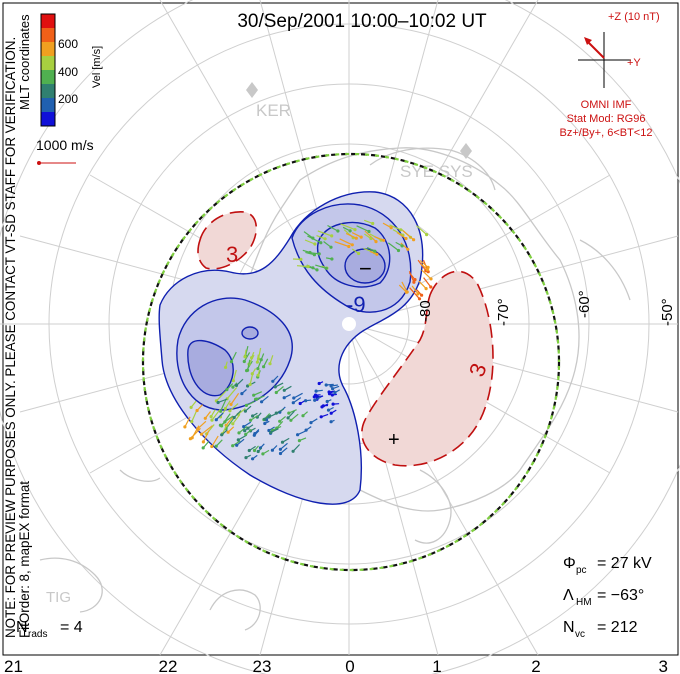  Describe the element at coordinates (37, 634) in the screenshot. I see `svg-text: rads` at that location.